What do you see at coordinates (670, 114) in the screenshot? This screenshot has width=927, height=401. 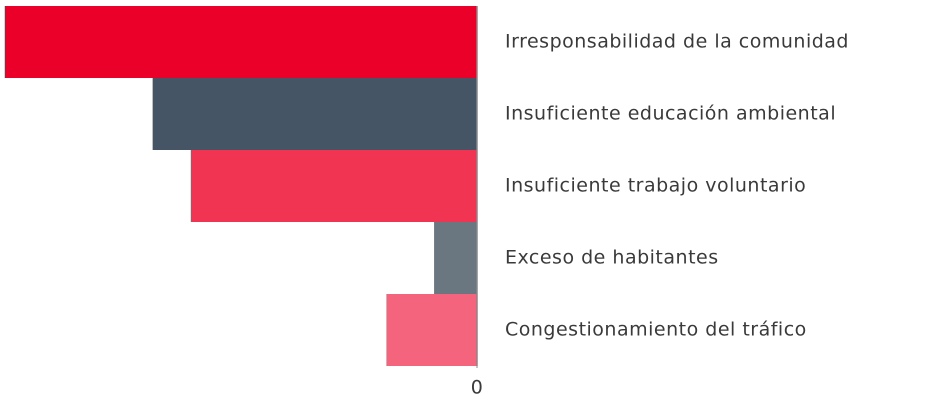 I see `category-label: Insuficiente educación ambiental` at bounding box center [670, 114].